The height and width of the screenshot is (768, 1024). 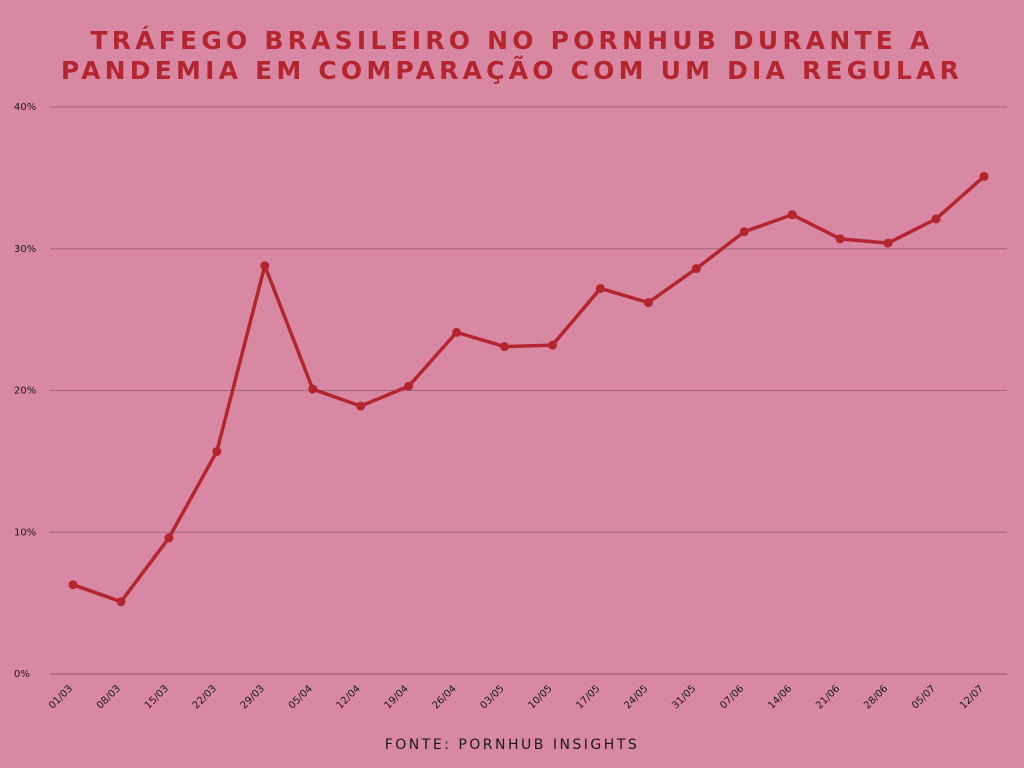 I want to click on x-tick-label: 29/03, so click(x=253, y=697).